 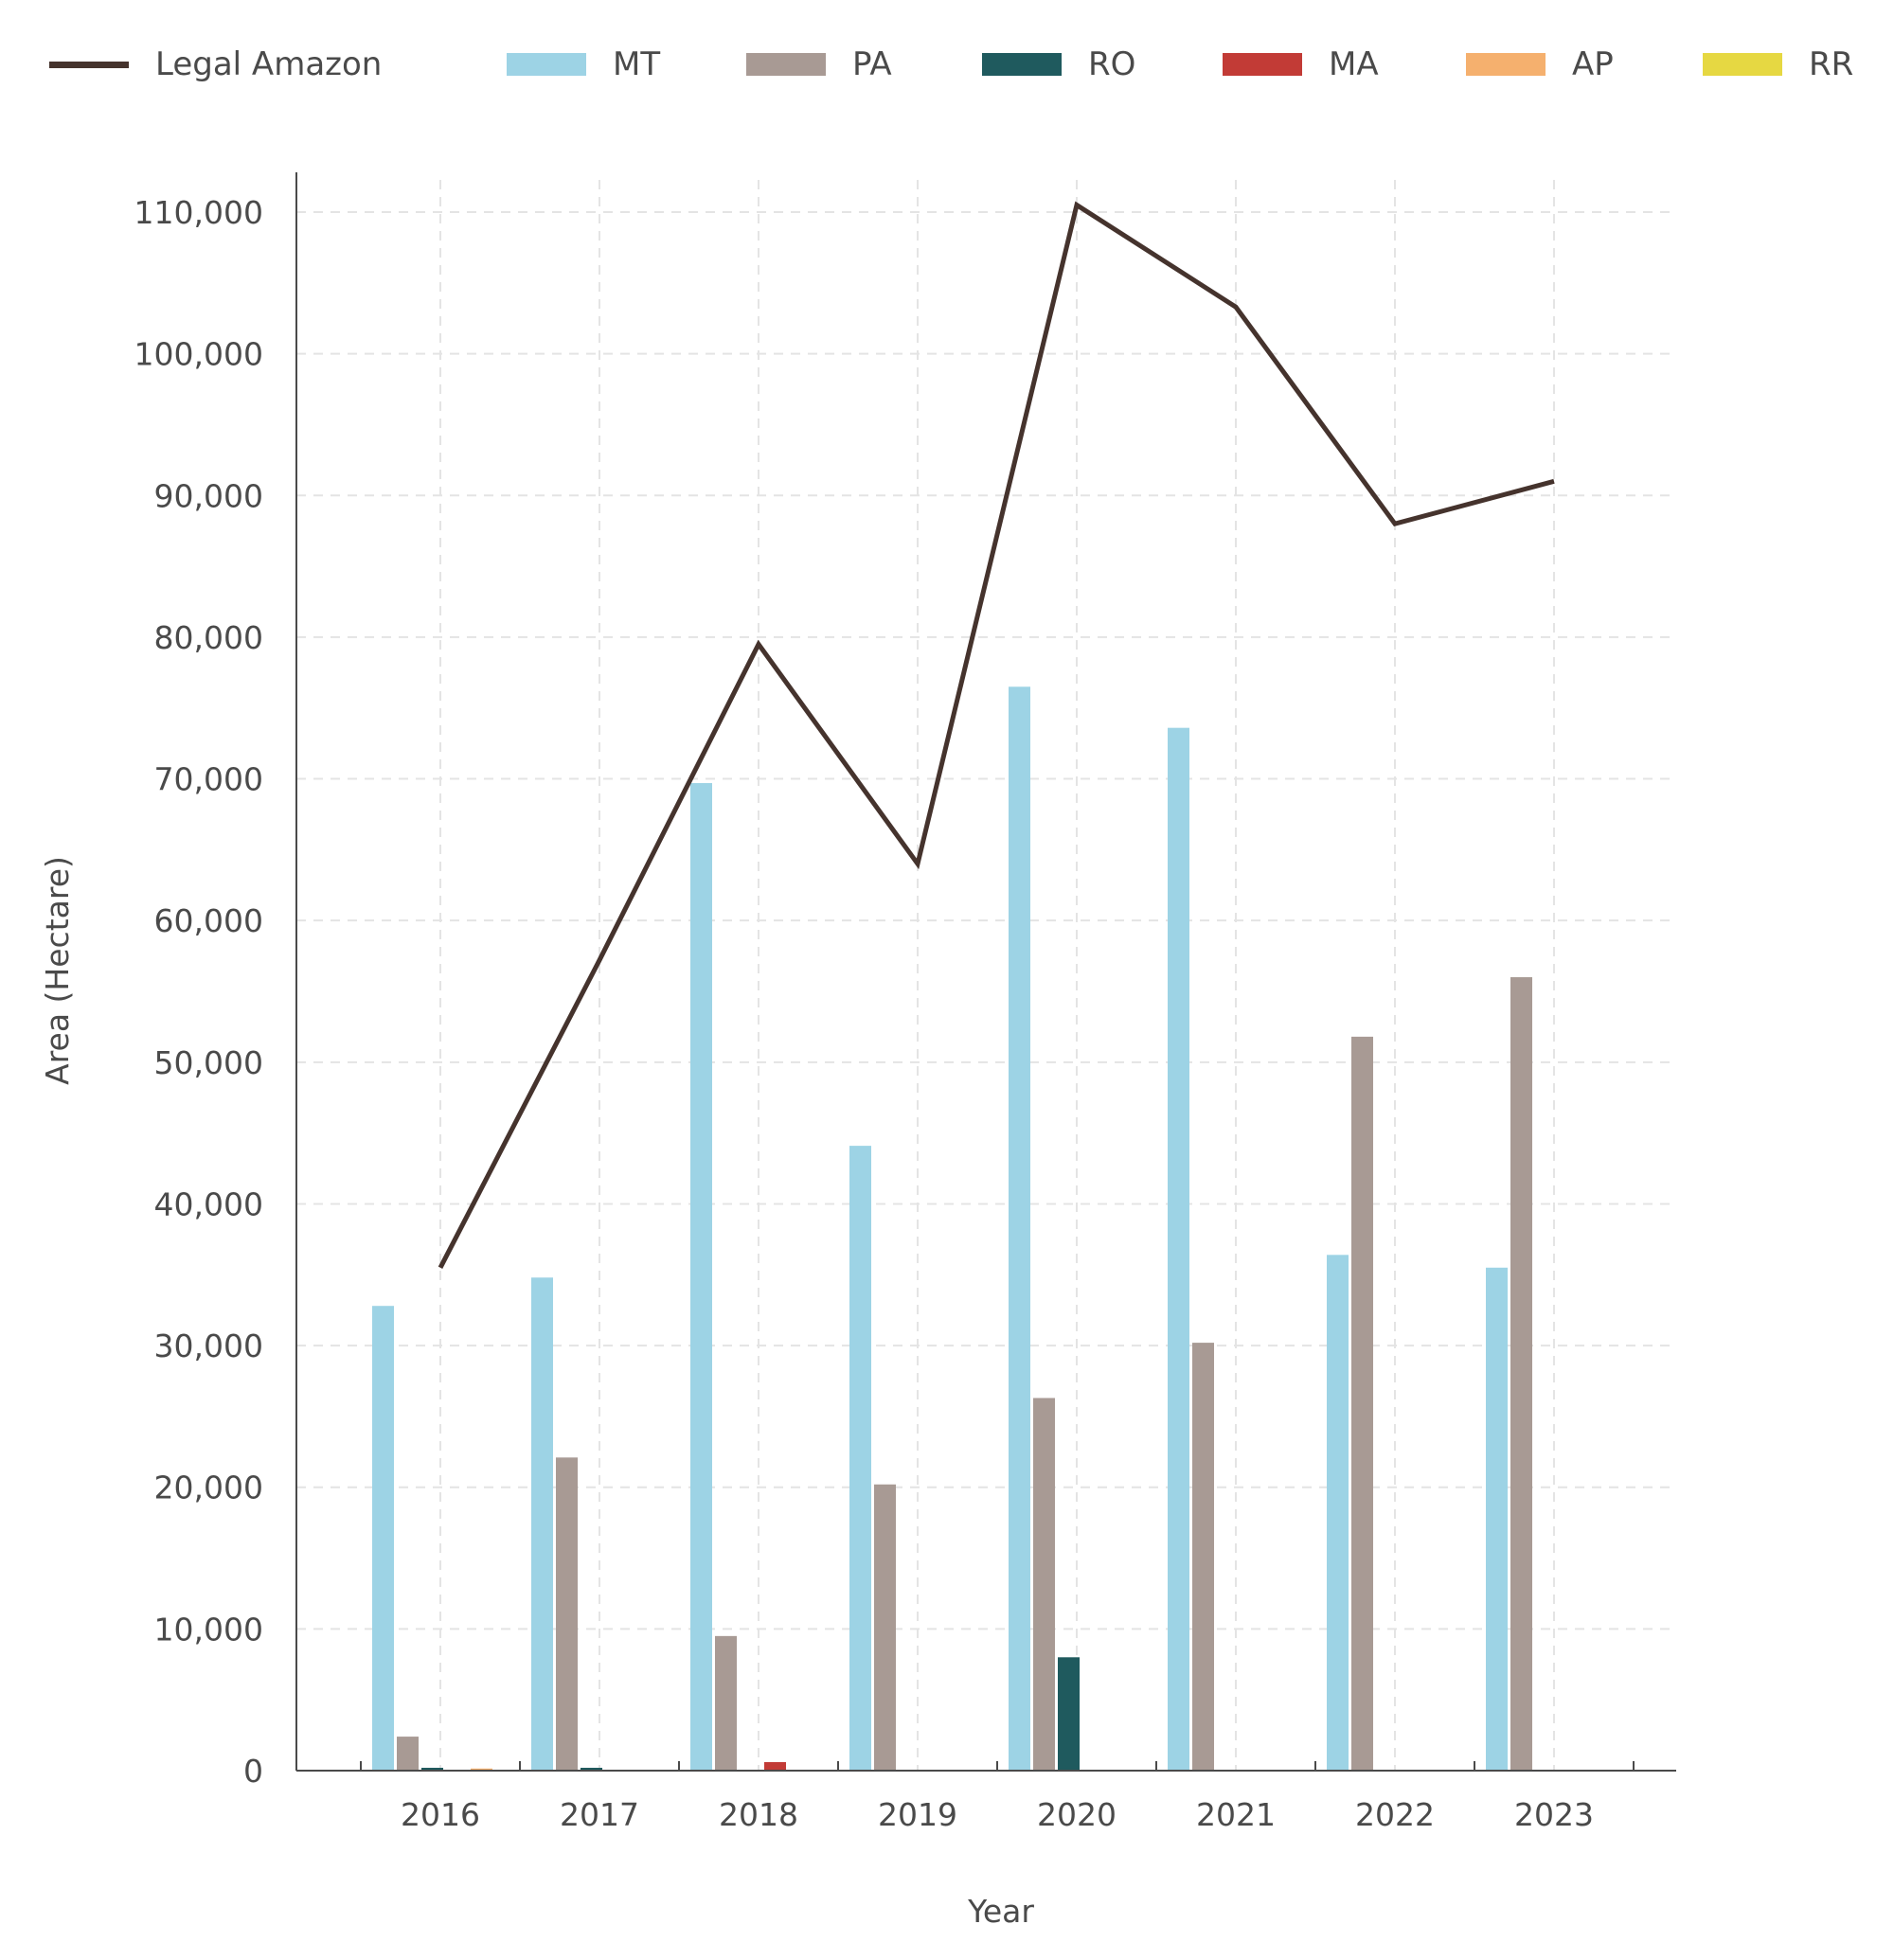 I want to click on bar-pa-2023, so click(x=1521, y=1374).